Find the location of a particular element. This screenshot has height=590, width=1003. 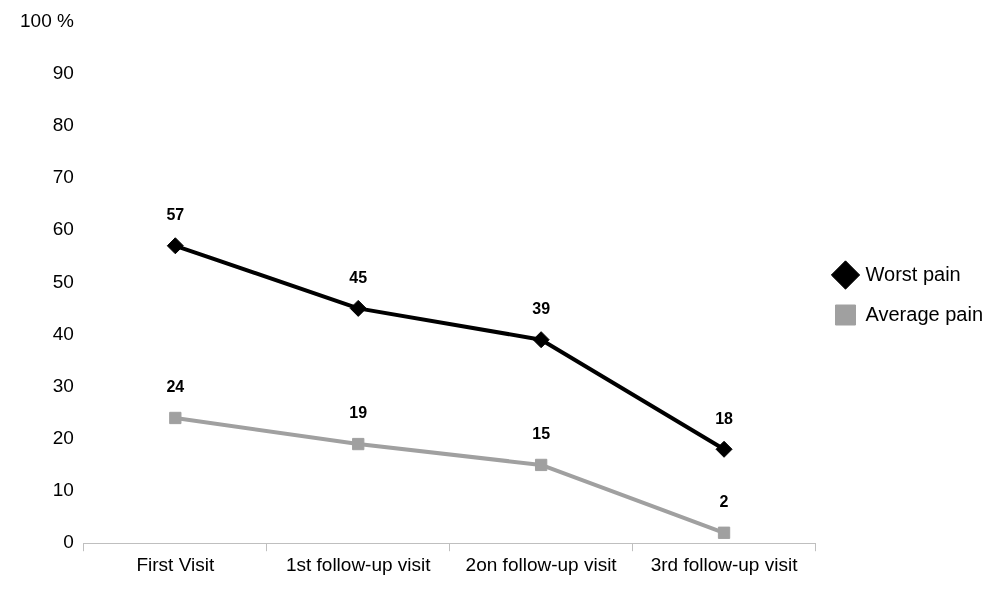

legend-label: Average pain is located at coordinates (924, 313).